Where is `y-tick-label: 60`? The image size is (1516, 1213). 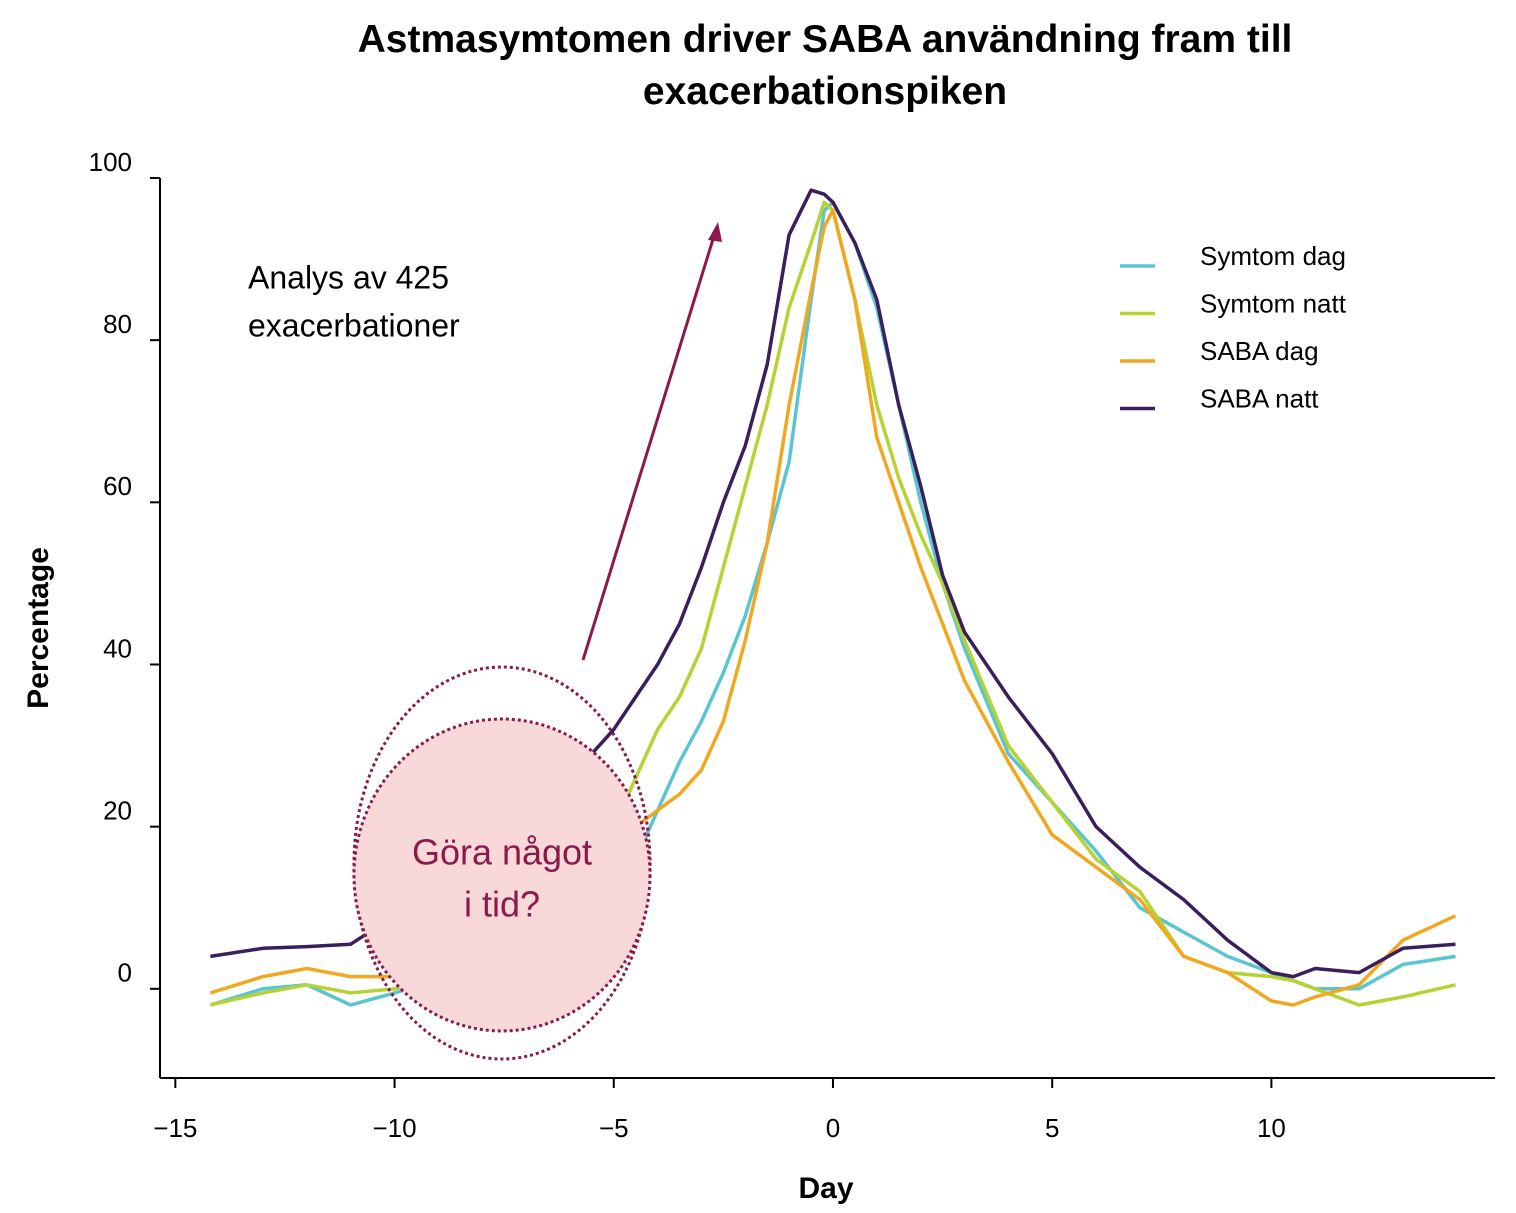 y-tick-label: 60 is located at coordinates (117, 486).